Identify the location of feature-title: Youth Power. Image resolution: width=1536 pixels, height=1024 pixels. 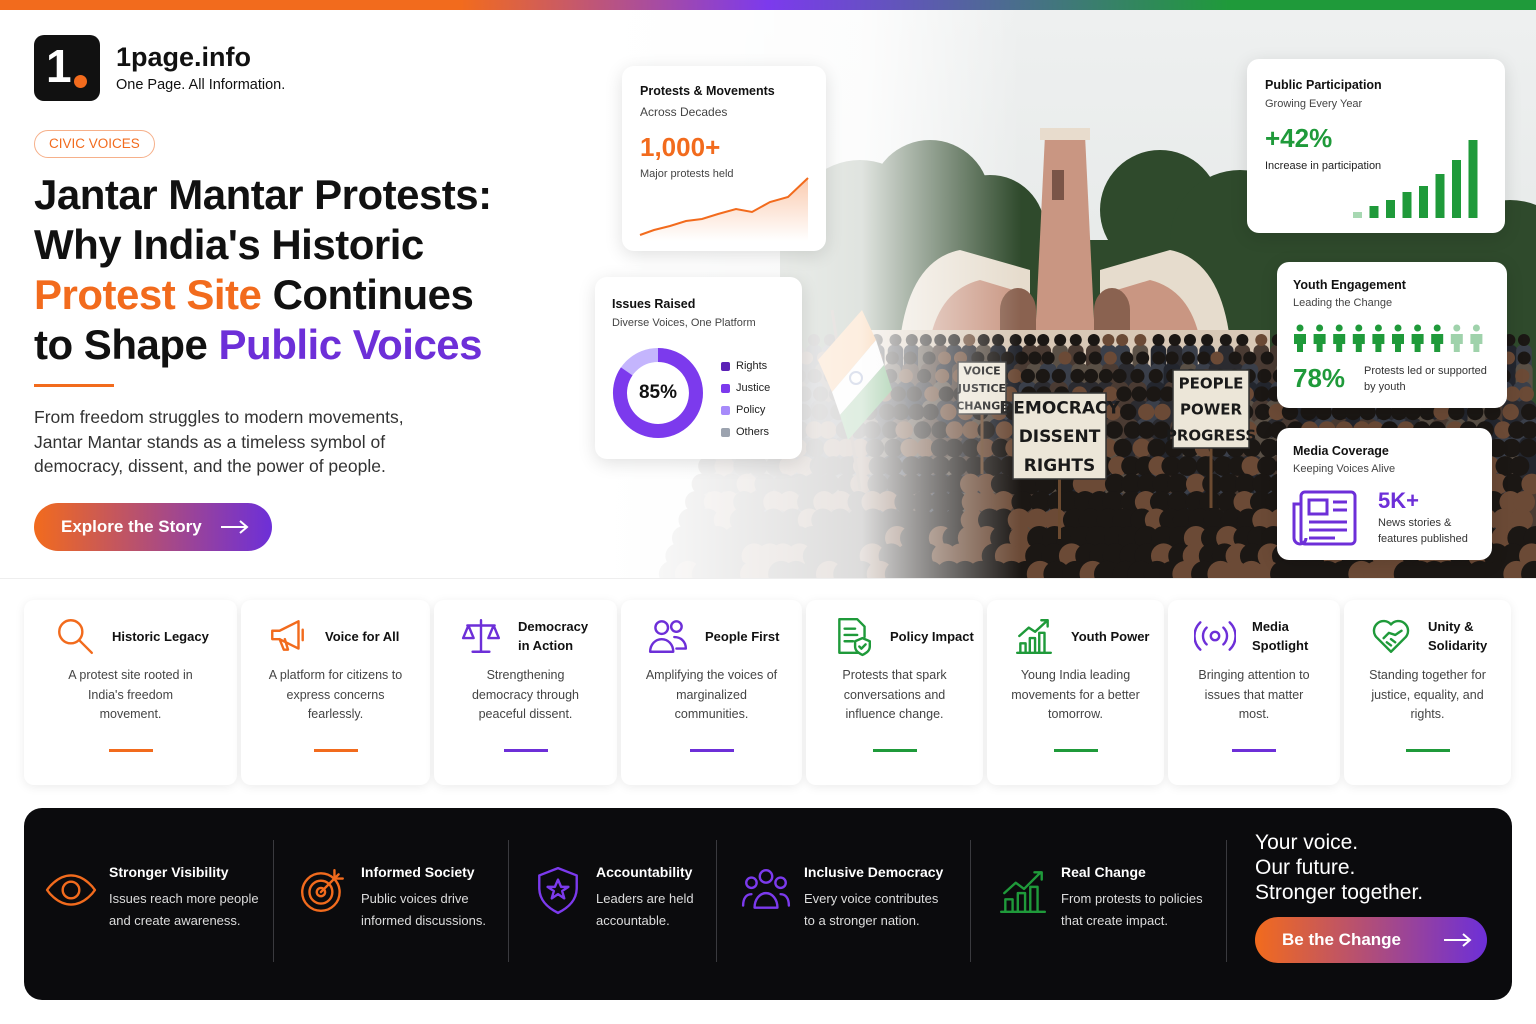
(1110, 636).